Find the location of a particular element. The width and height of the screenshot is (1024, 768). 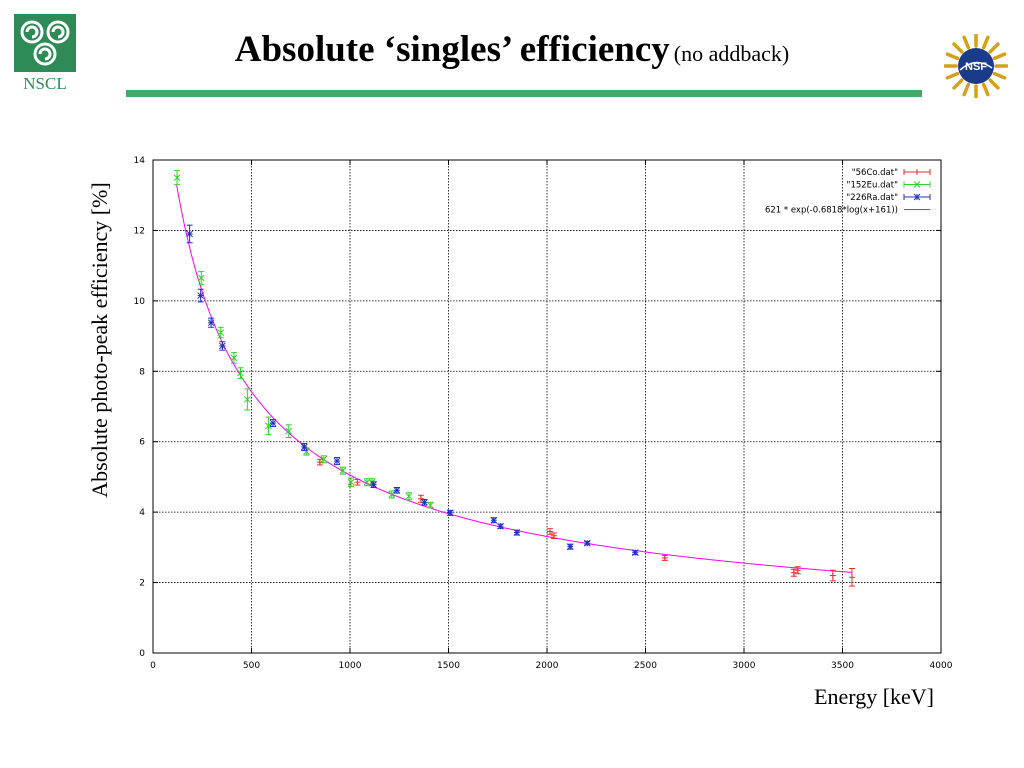

legend-label: "226Ra.dat" is located at coordinates (872, 198).